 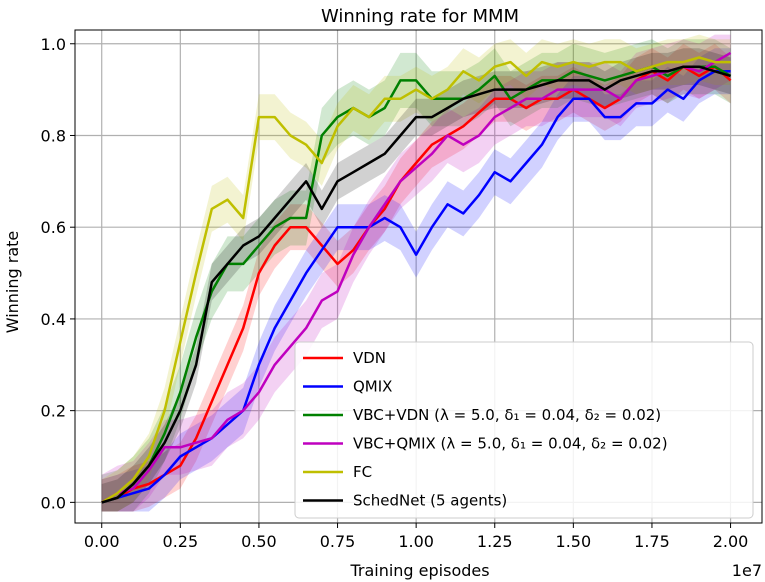 I want to click on chart-title: Winning rate for MMM, so click(x=420, y=16).